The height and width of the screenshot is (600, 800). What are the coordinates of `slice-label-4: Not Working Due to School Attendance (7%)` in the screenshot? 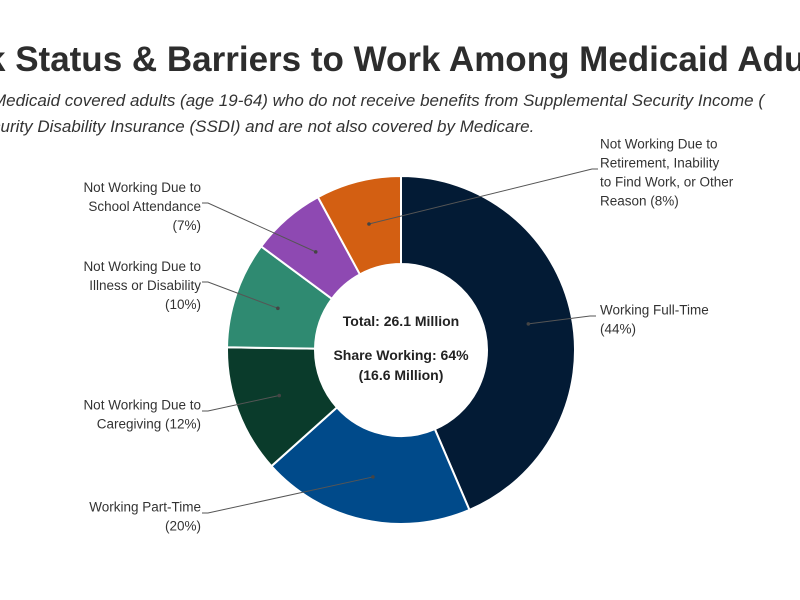 It's located at (142, 206).